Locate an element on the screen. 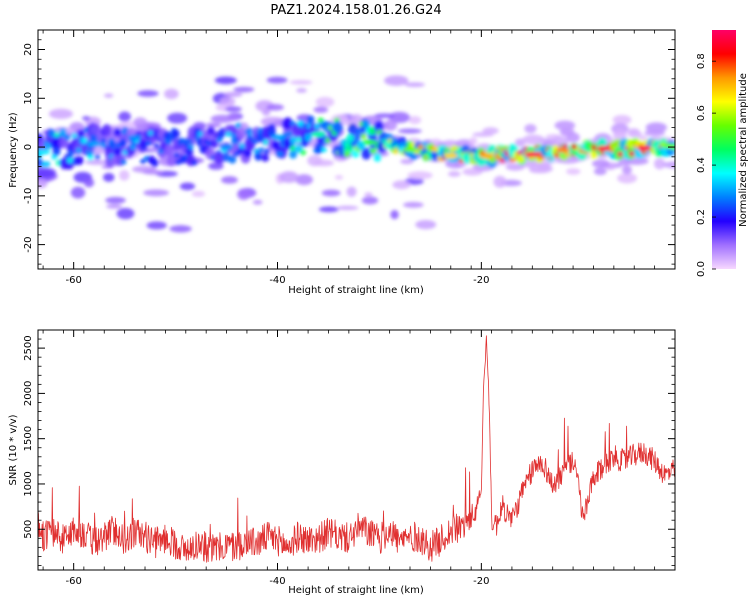 Image resolution: width=750 pixels, height=600 pixels. y-tick-label: 0 is located at coordinates (28, 147).